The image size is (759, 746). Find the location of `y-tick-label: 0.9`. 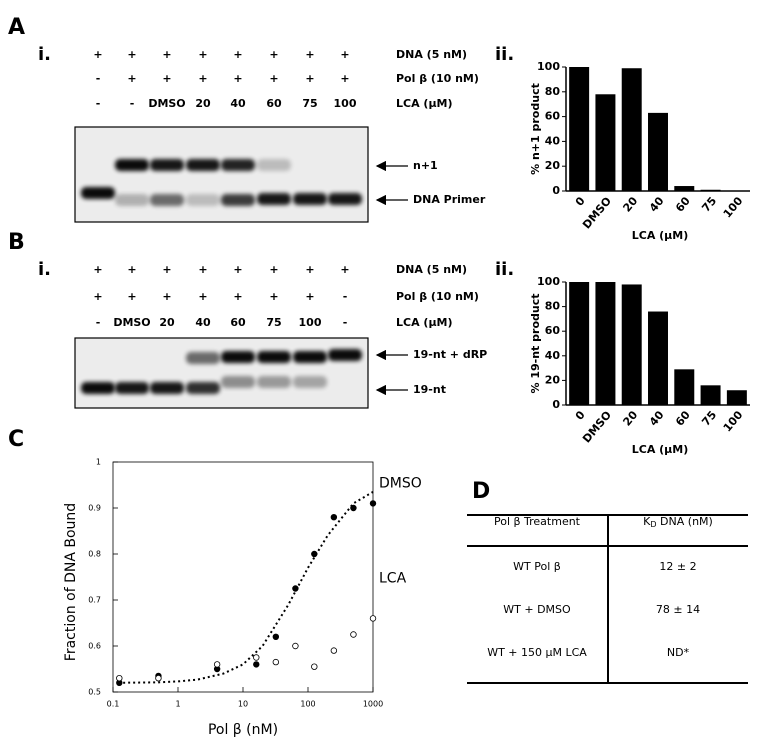

y-tick-label: 0.9 is located at coordinates (94, 508).